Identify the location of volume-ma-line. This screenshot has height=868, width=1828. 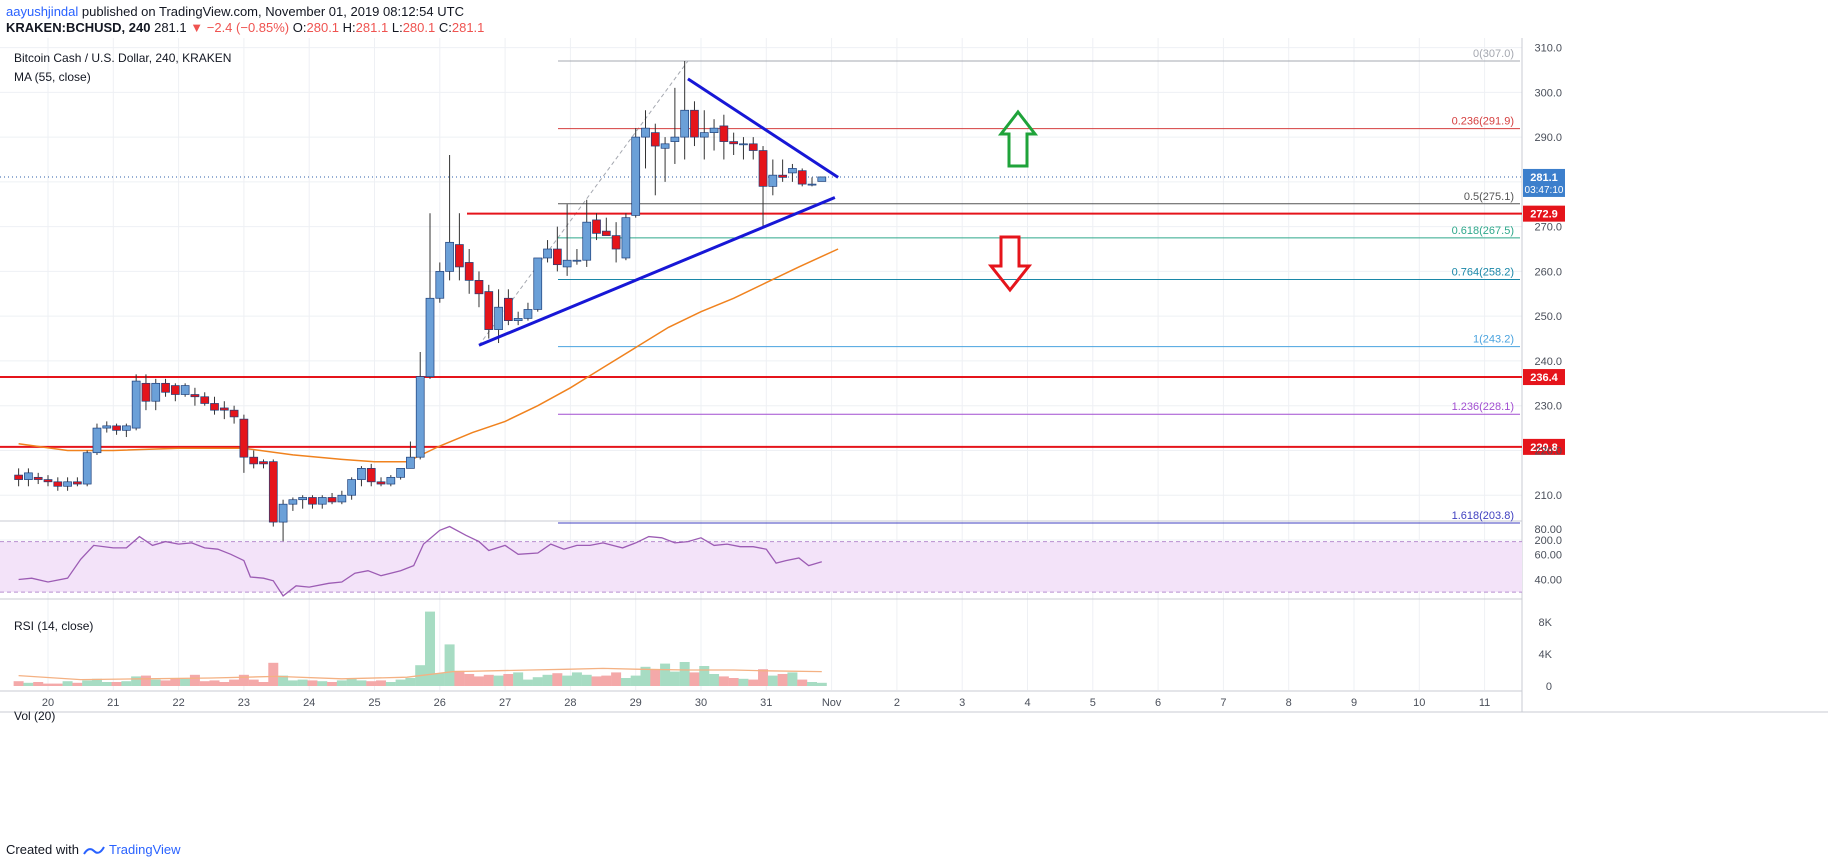
(420, 674).